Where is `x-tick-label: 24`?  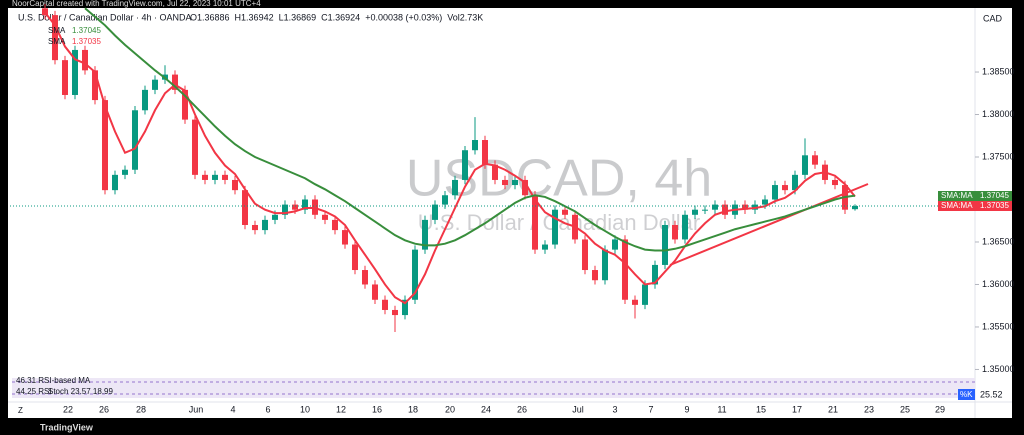
x-tick-label: 24 is located at coordinates (486, 409).